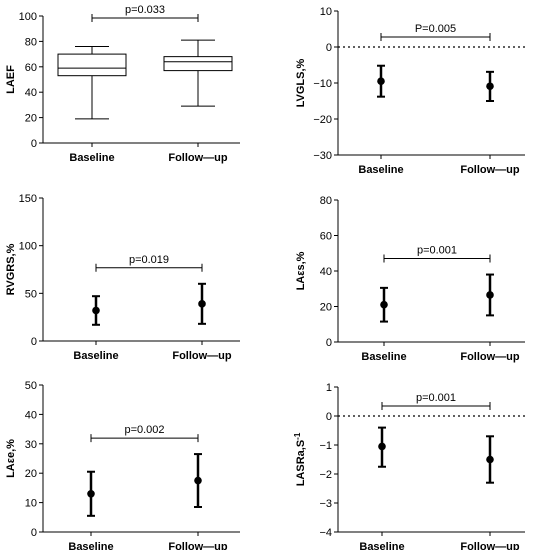 This screenshot has height=550, width=549. Describe the element at coordinates (11, 458) in the screenshot. I see `y-axis-label: LAεe,%` at that location.